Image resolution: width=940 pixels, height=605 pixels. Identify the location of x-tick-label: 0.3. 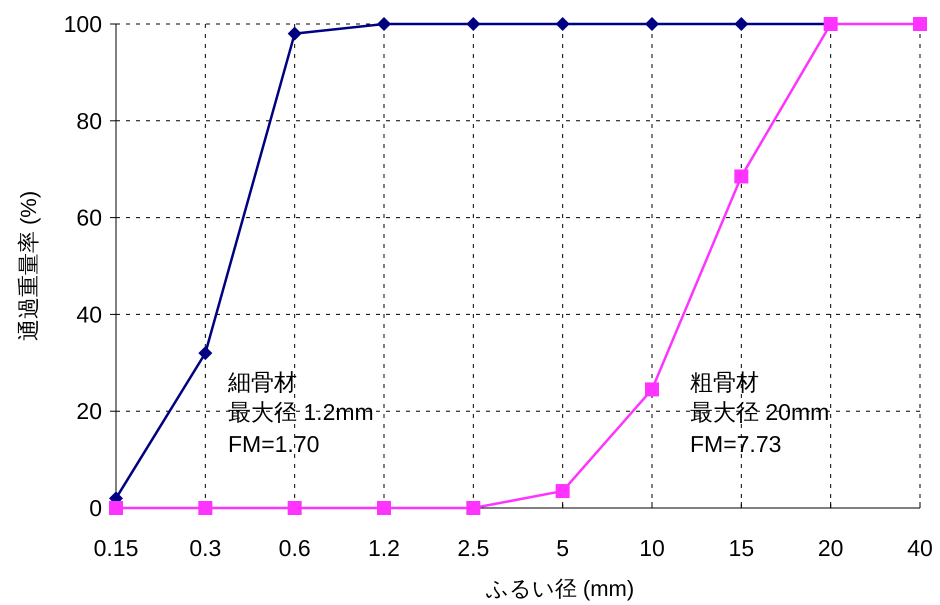
(205, 548).